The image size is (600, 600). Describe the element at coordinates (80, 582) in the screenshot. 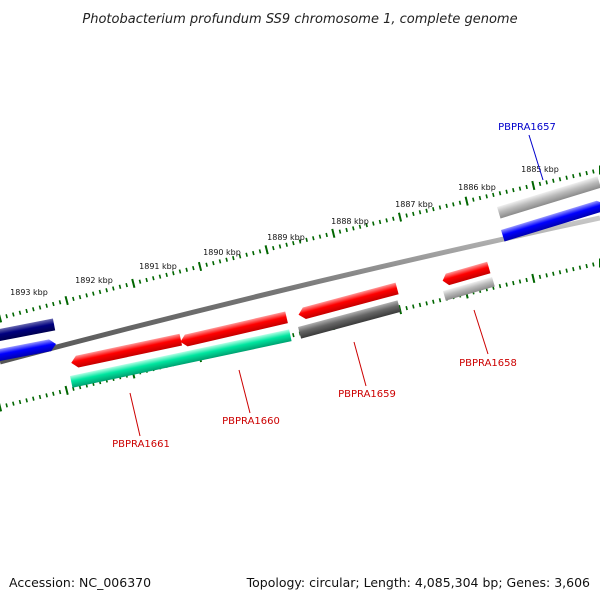

I see `accession-text: Accession: NC_006370` at that location.